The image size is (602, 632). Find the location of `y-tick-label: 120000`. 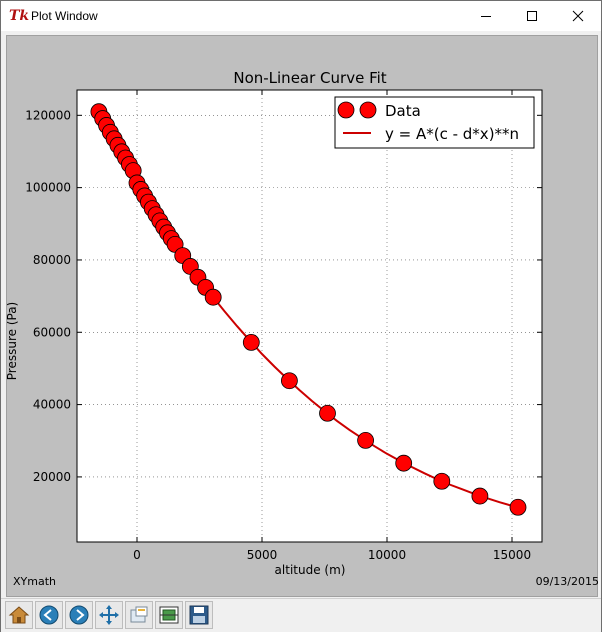

y-tick-label: 120000 is located at coordinates (48, 115).